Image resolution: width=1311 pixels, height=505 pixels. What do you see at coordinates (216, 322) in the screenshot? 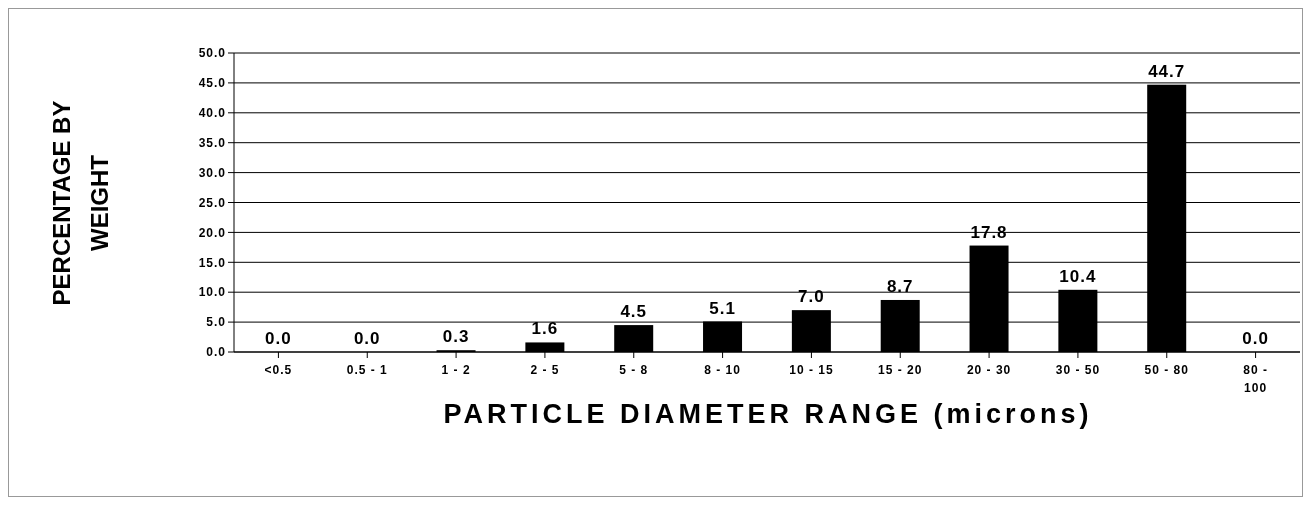
I see `y-tick-label: 5.0` at bounding box center [216, 322].